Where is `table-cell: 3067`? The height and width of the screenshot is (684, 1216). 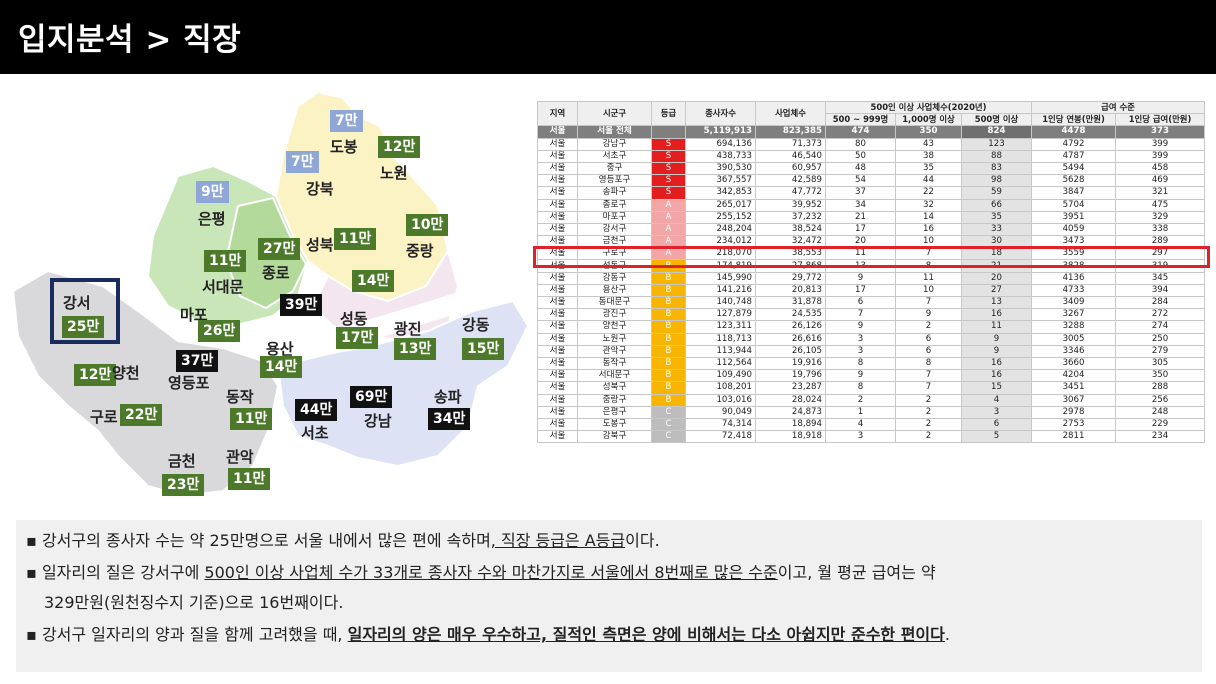
table-cell: 3067 is located at coordinates (1074, 400).